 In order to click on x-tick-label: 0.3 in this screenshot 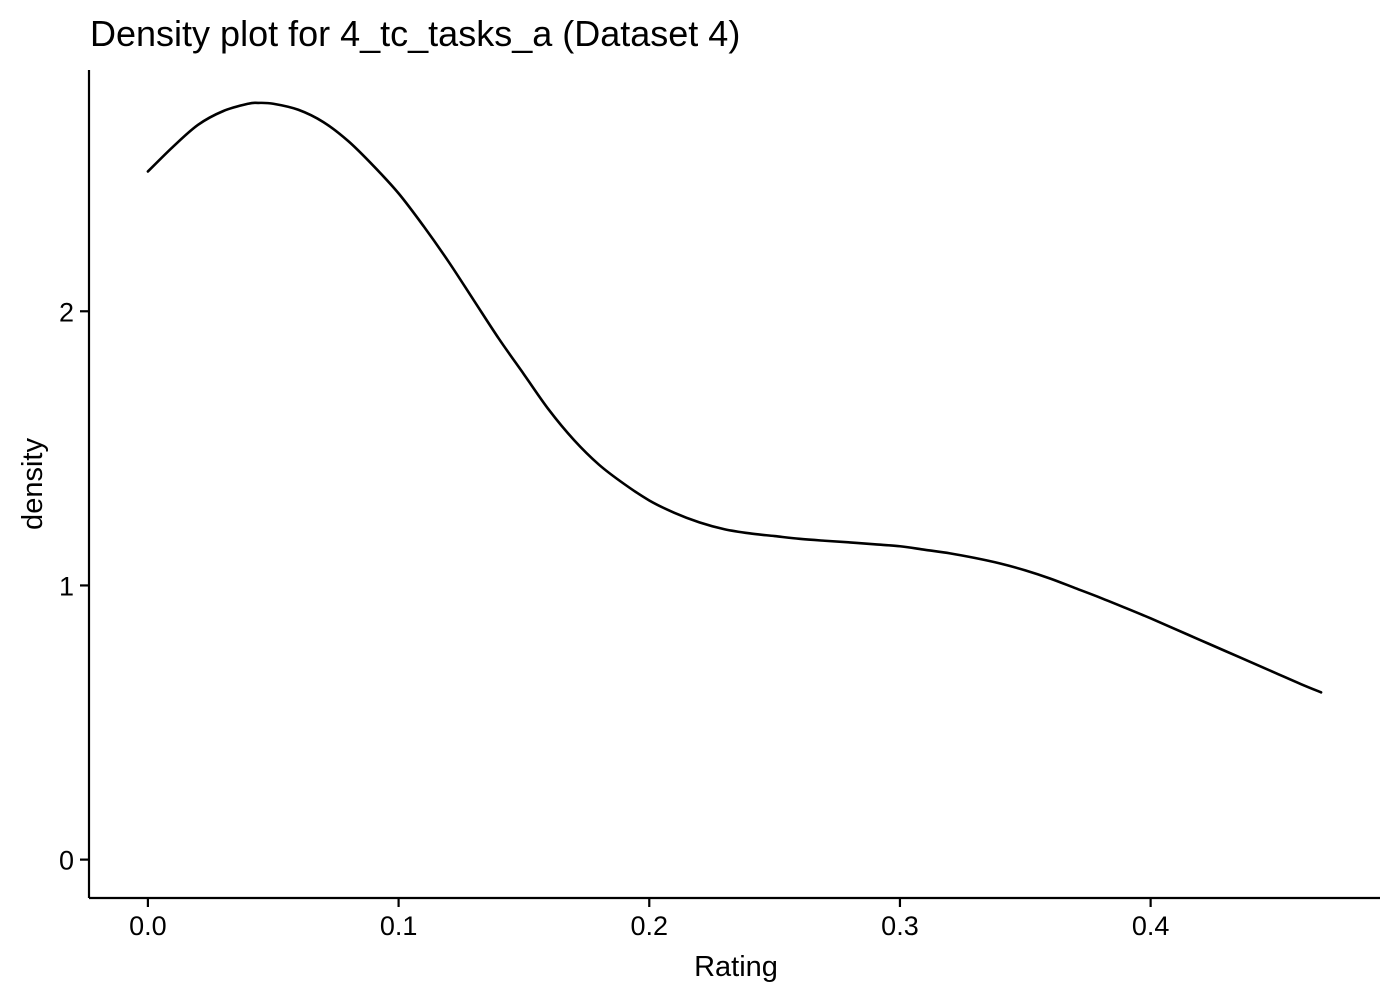, I will do `click(900, 926)`.